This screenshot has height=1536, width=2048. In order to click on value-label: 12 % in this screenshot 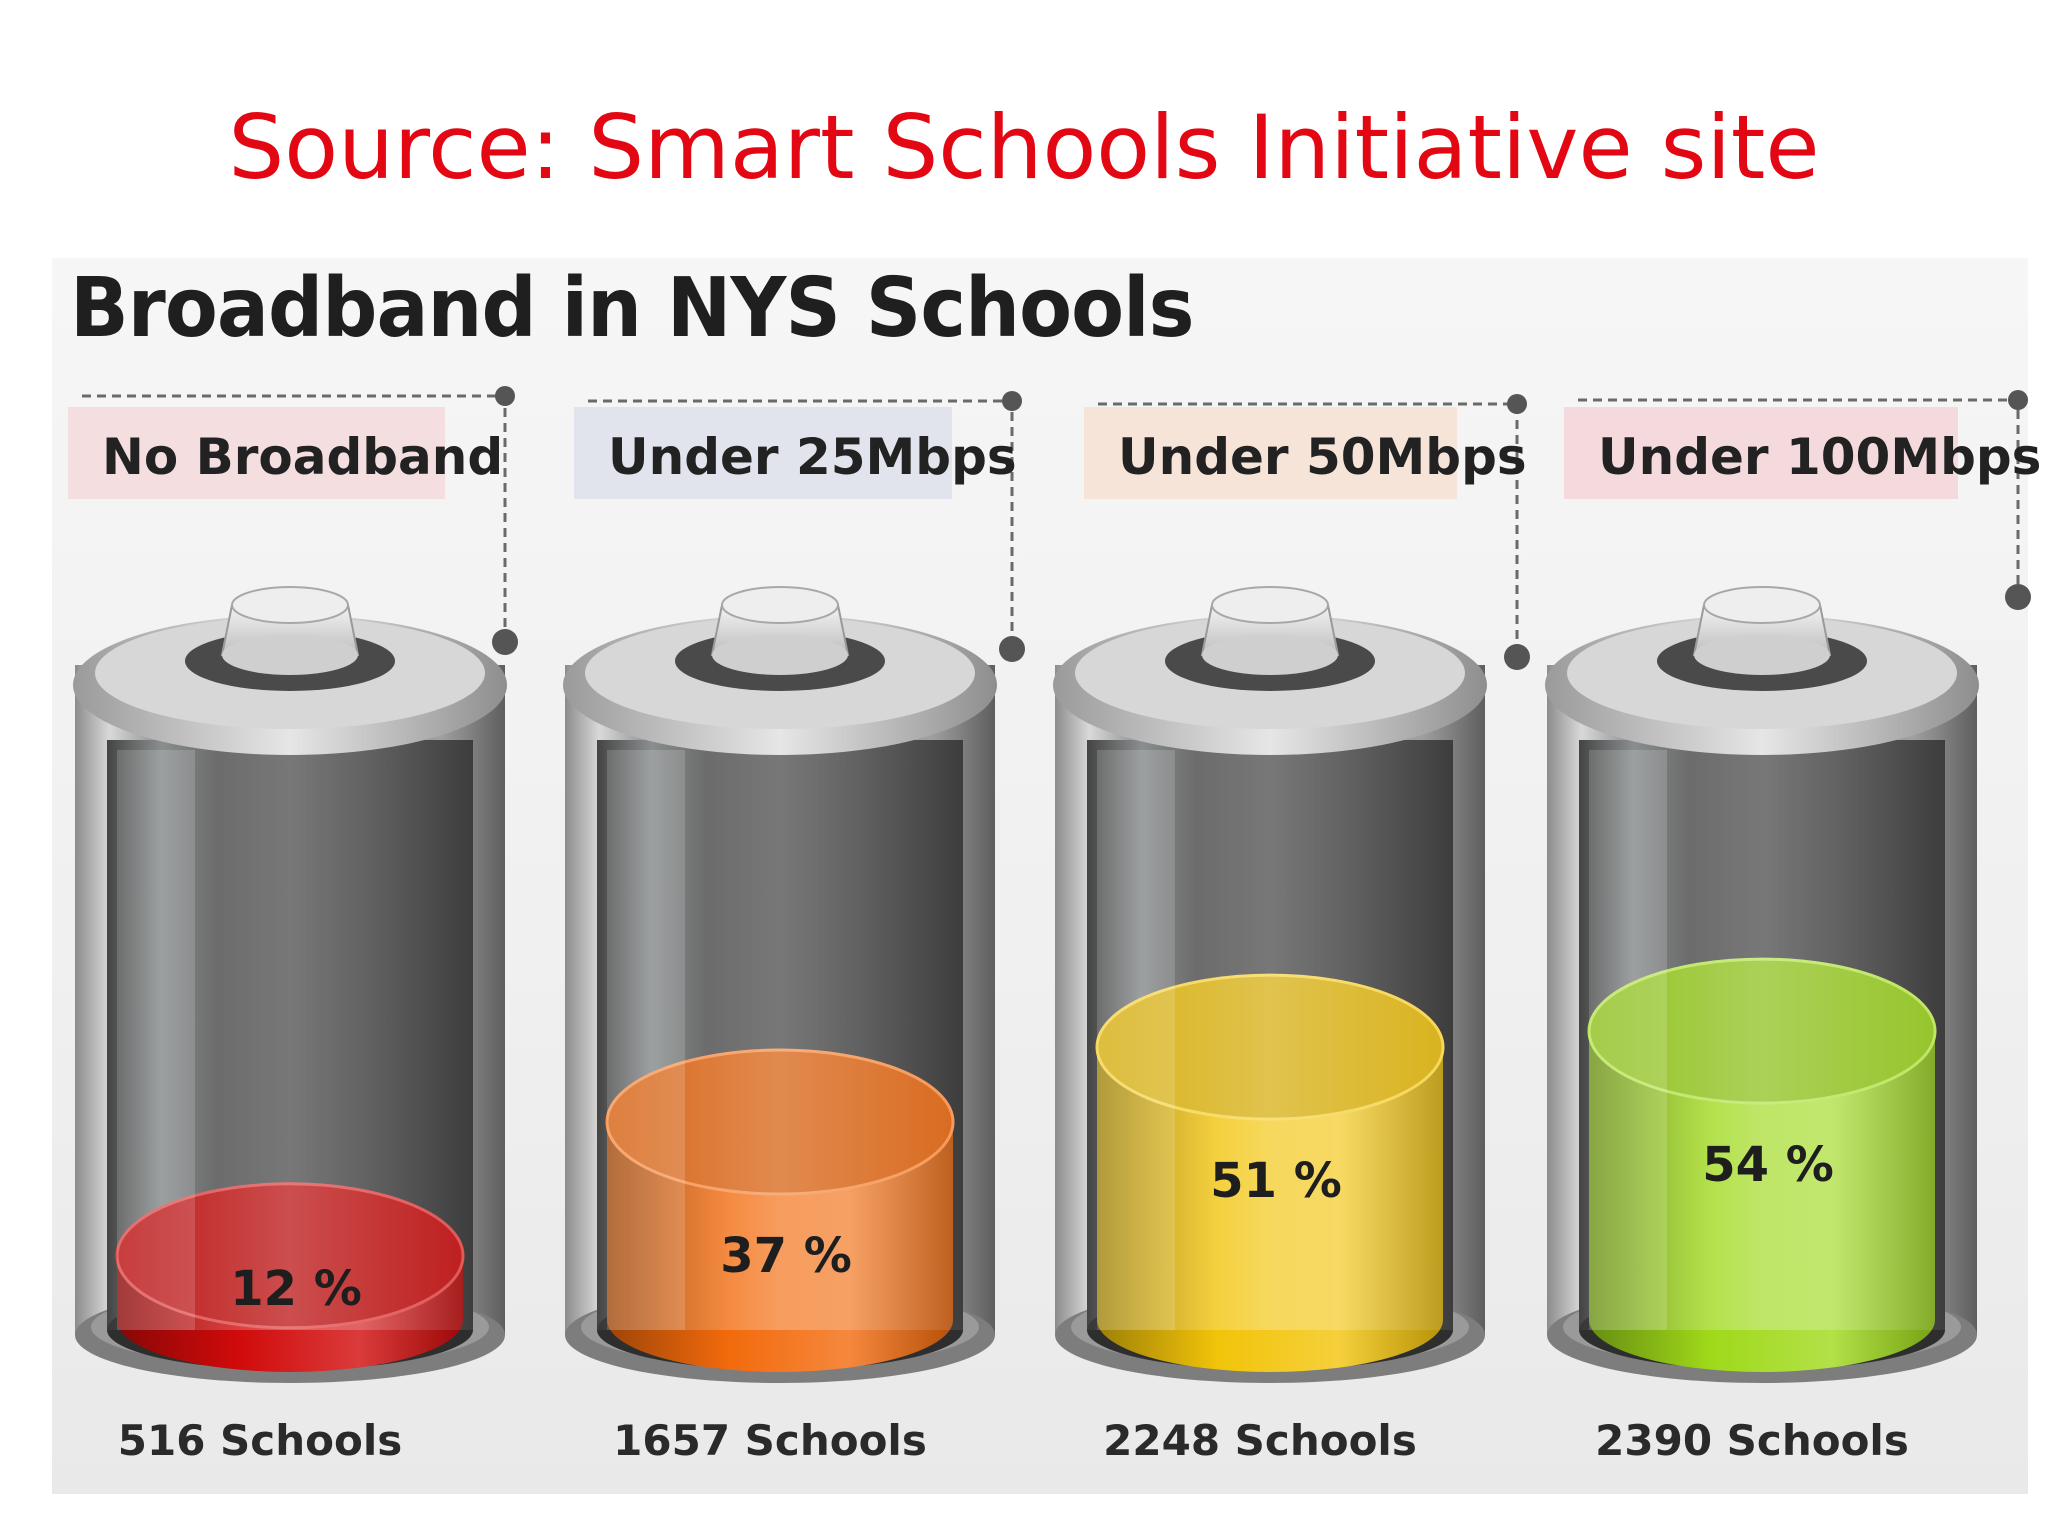, I will do `click(296, 1289)`.